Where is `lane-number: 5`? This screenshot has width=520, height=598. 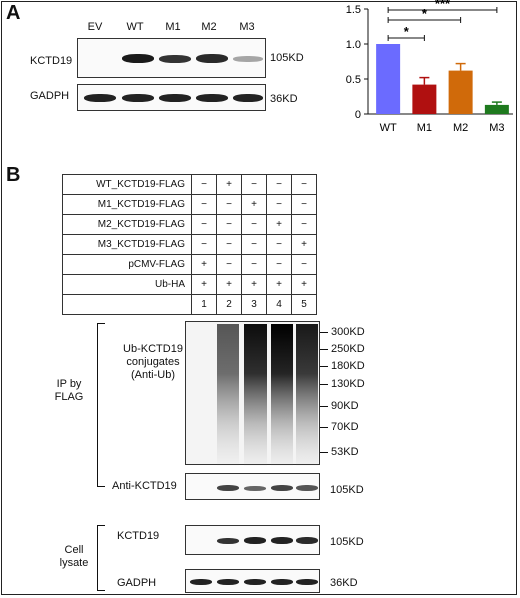
lane-number: 5 is located at coordinates (304, 304).